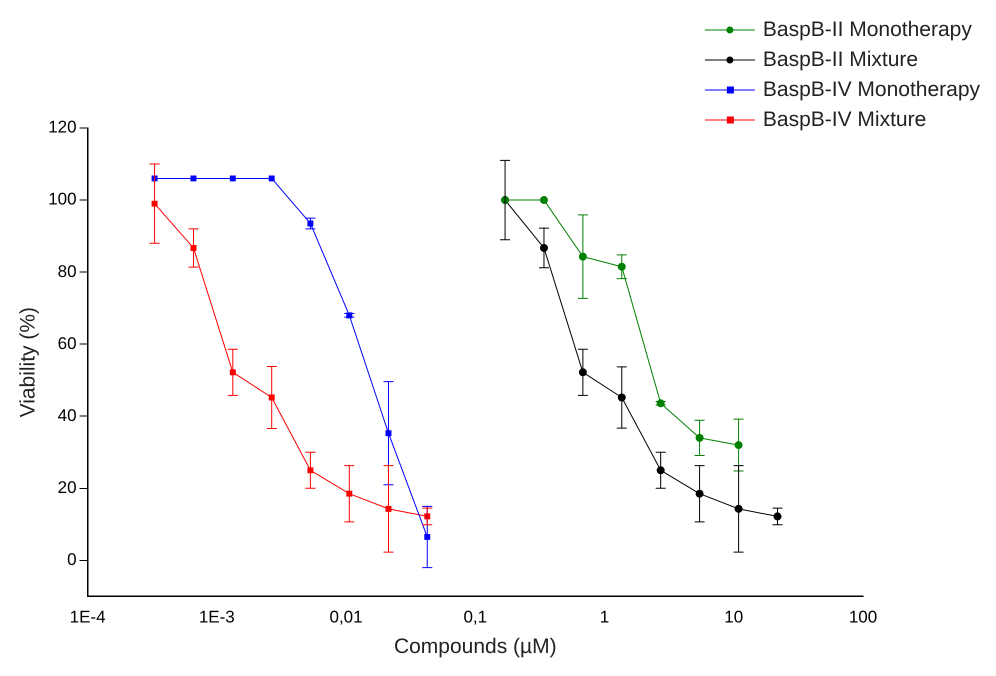 The image size is (996, 676). I want to click on y-tick-label: 100, so click(62, 199).